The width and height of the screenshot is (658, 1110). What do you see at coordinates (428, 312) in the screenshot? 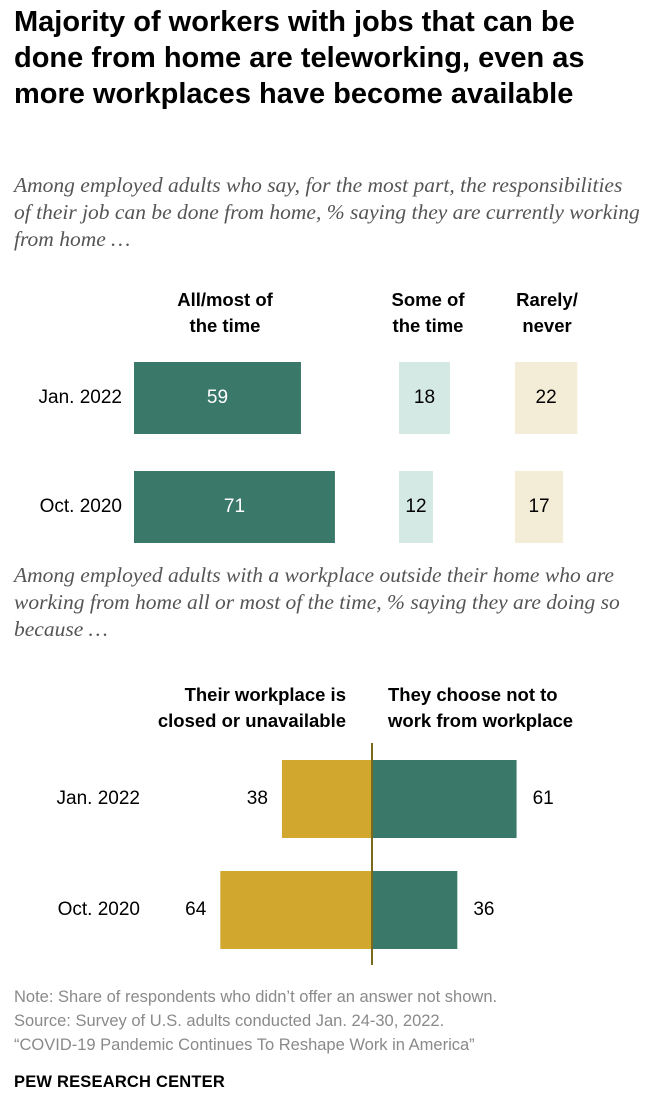
I see `chart1-col-header-some: Some of the time` at bounding box center [428, 312].